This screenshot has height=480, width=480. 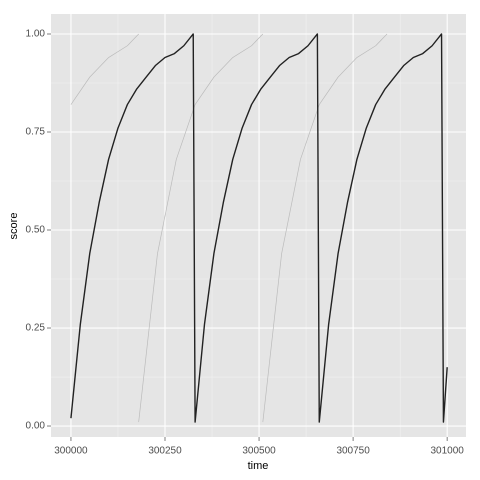 What do you see at coordinates (71, 451) in the screenshot?
I see `x-tick-label: 300000` at bounding box center [71, 451].